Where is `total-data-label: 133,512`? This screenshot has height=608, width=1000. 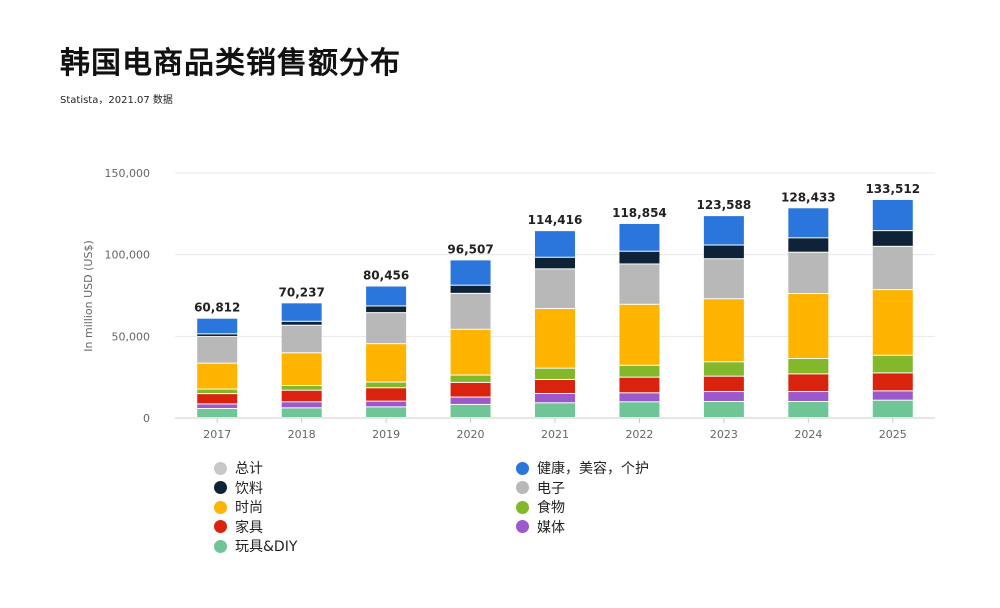 total-data-label: 133,512 is located at coordinates (892, 189).